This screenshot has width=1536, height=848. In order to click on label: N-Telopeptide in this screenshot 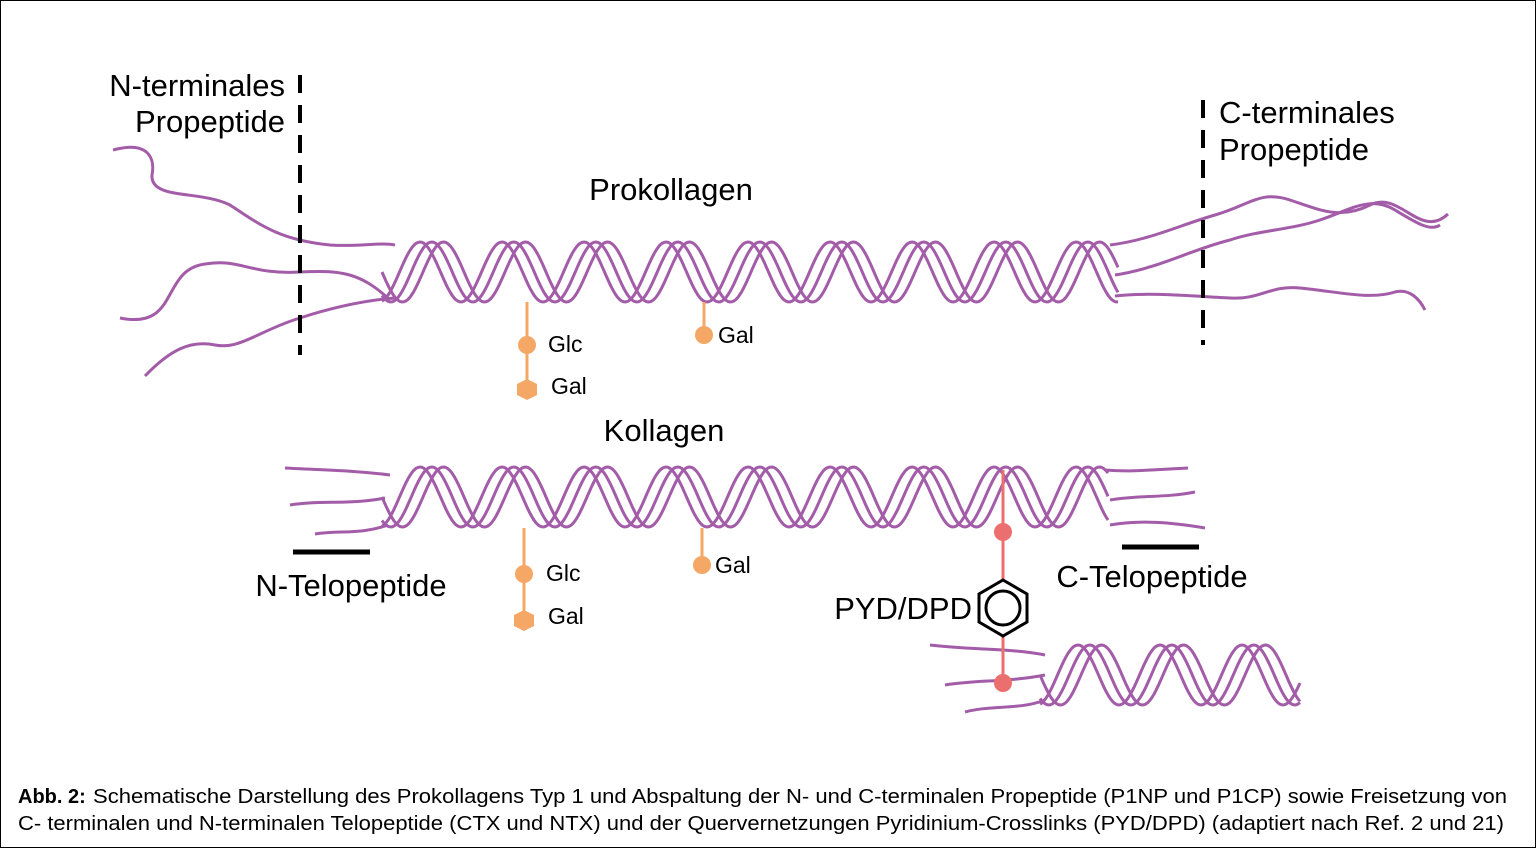, I will do `click(350, 585)`.